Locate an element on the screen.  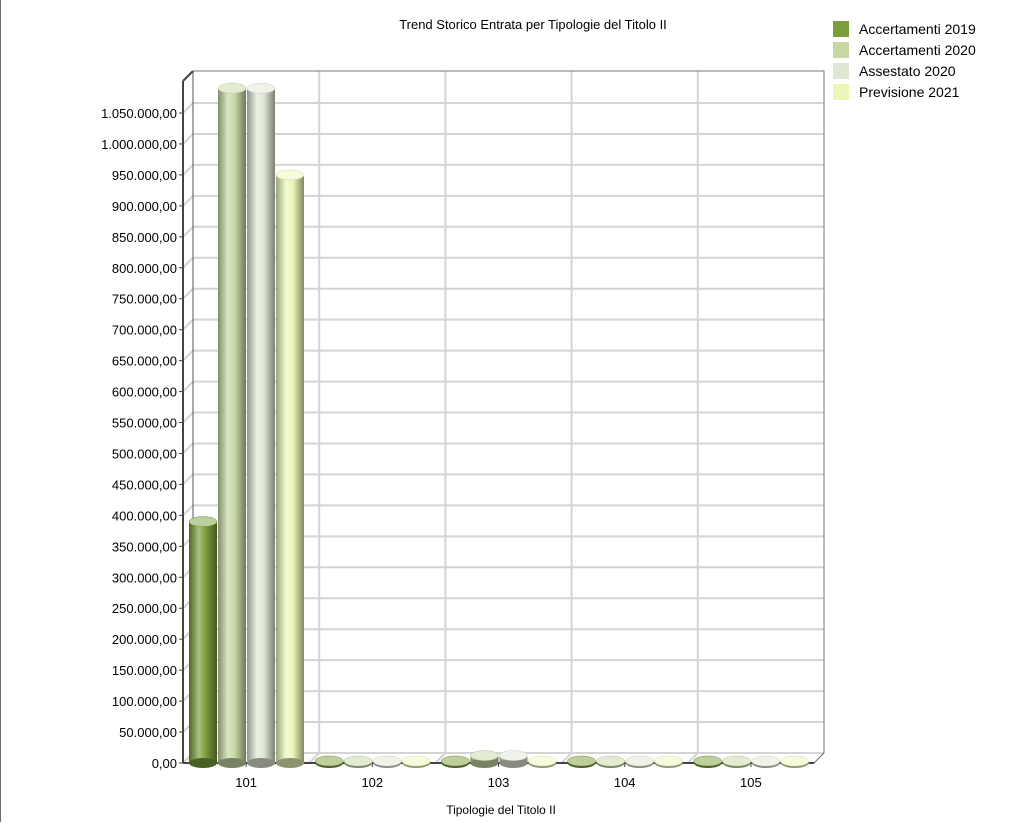
legend-item: Previsione 2021 is located at coordinates (904, 91).